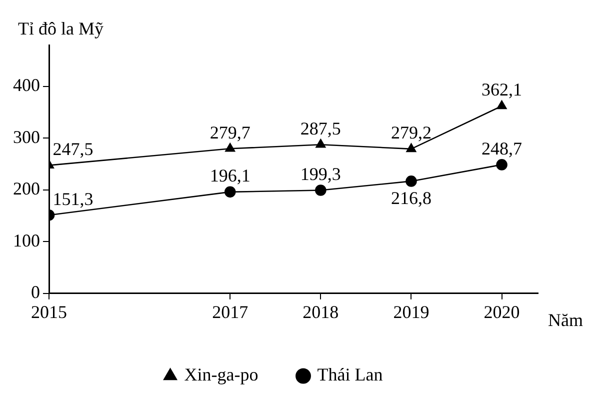  I want to click on x-tick-label: 2015, so click(49, 312).